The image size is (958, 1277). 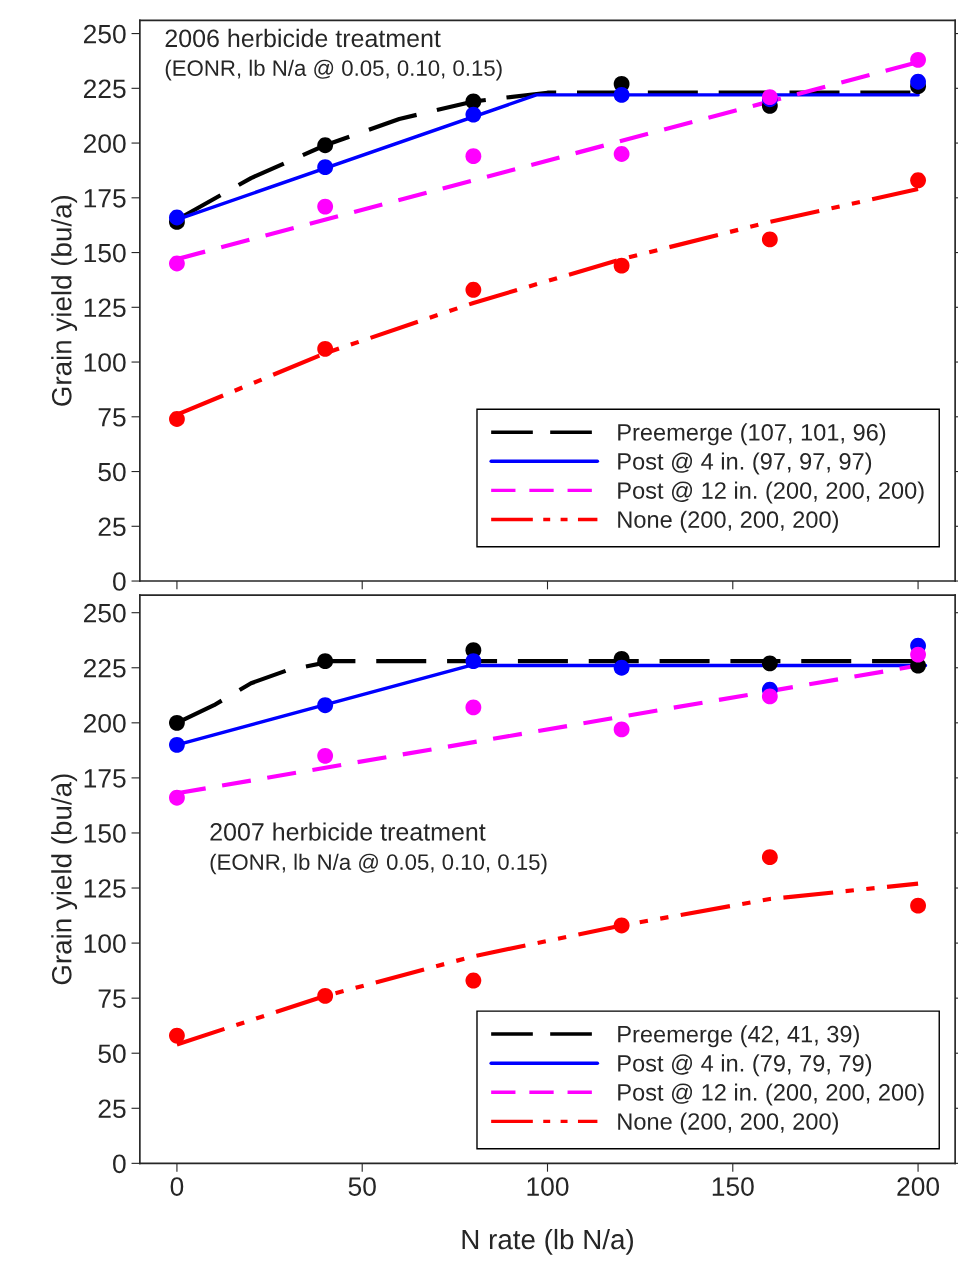 What do you see at coordinates (745, 463) in the screenshot?
I see `legend-label: Post @ 4 in. (97, 97, 97)` at bounding box center [745, 463].